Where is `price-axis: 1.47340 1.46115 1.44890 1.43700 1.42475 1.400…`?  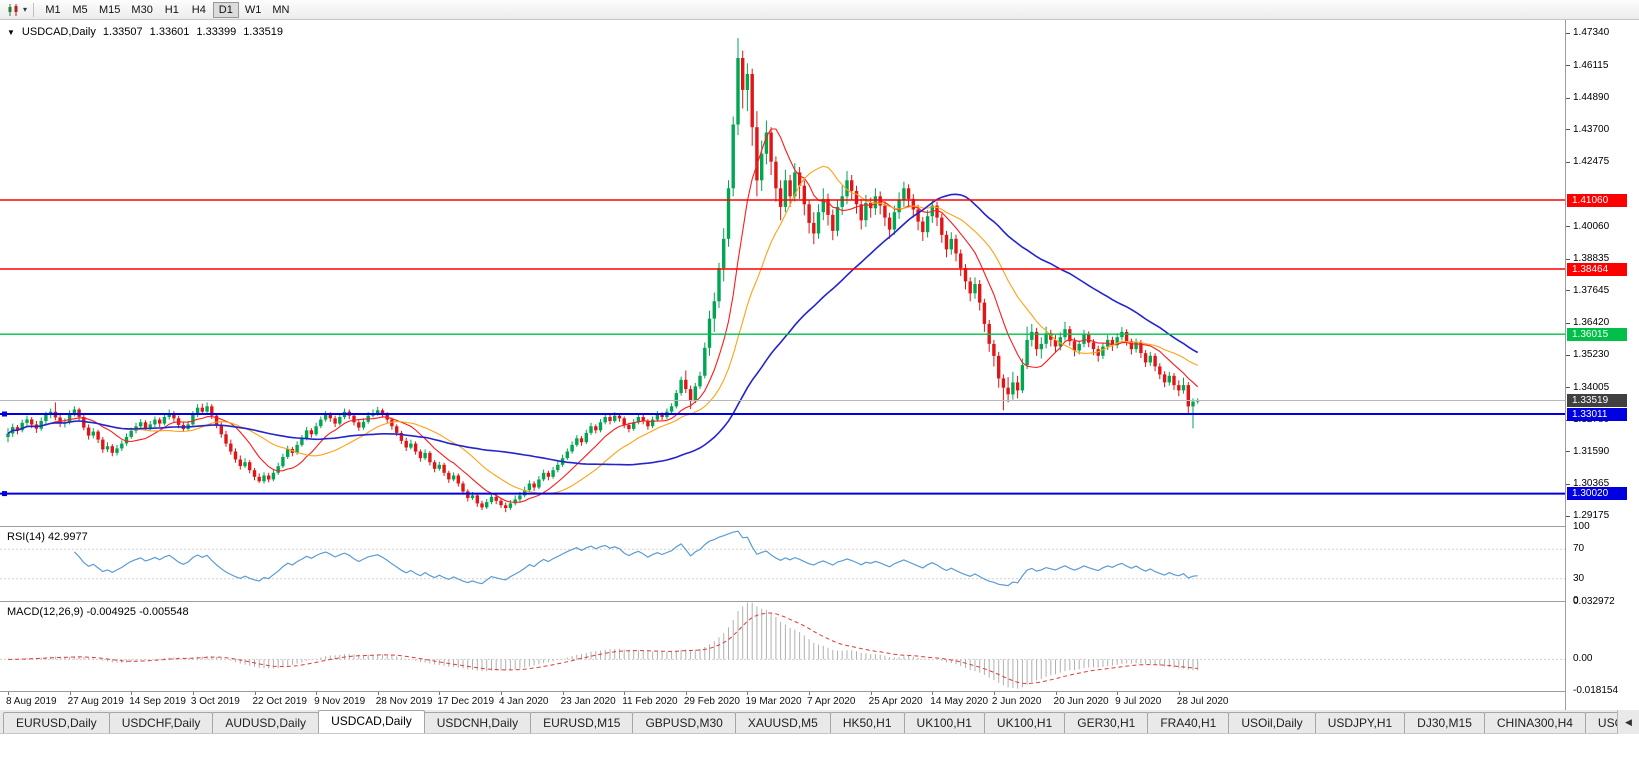
price-axis: 1.47340 1.46115 1.44890 1.43700 1.42475 1.400… is located at coordinates (1602, 365).